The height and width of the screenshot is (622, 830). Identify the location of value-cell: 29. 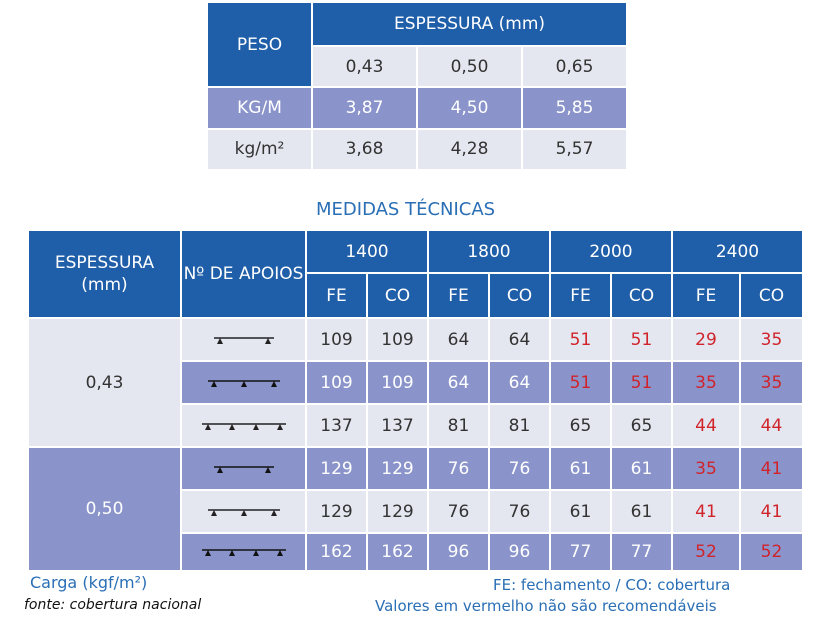
(706, 339).